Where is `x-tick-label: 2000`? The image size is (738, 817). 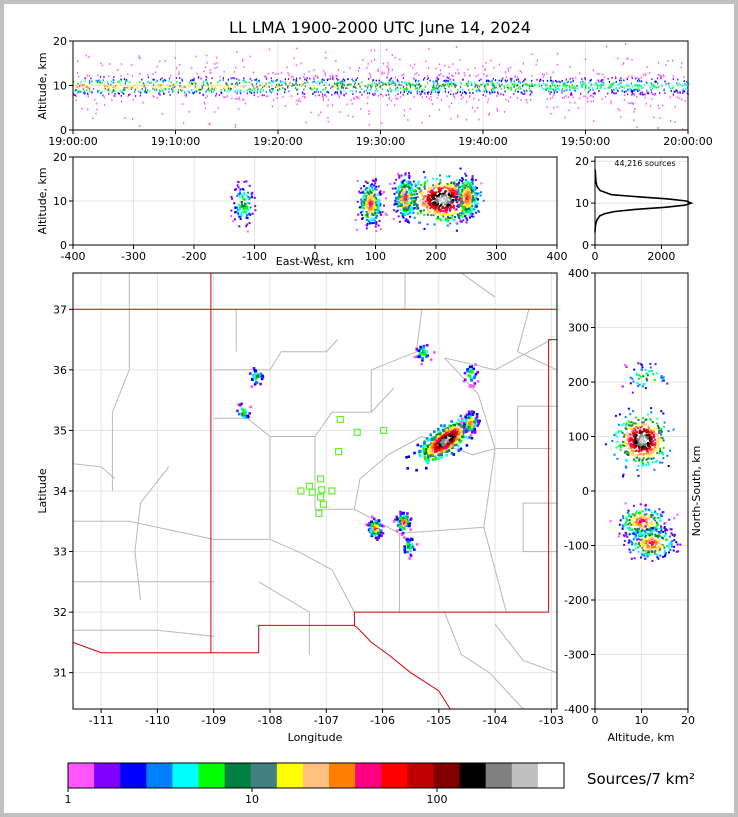 x-tick-label: 2000 is located at coordinates (661, 256).